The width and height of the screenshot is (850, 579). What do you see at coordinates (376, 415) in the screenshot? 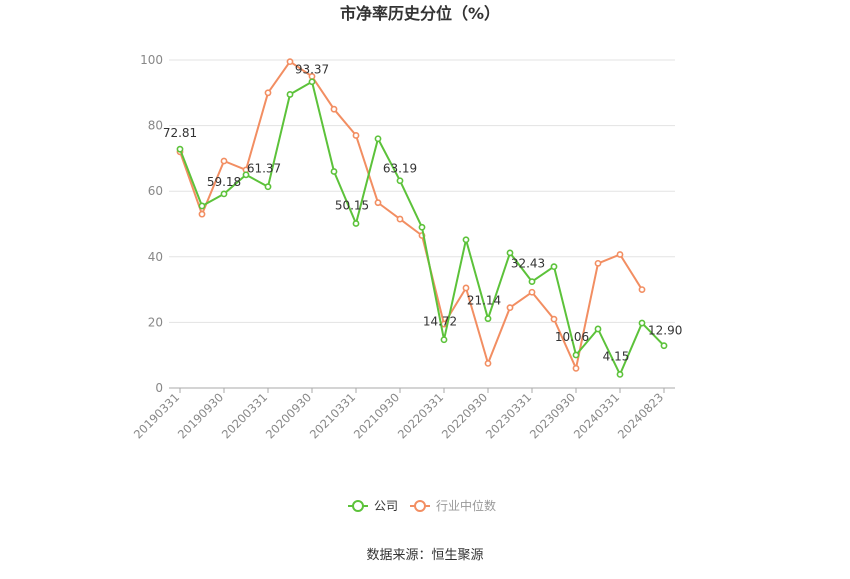
I see `x-tick-label: 20210930` at bounding box center [376, 415].